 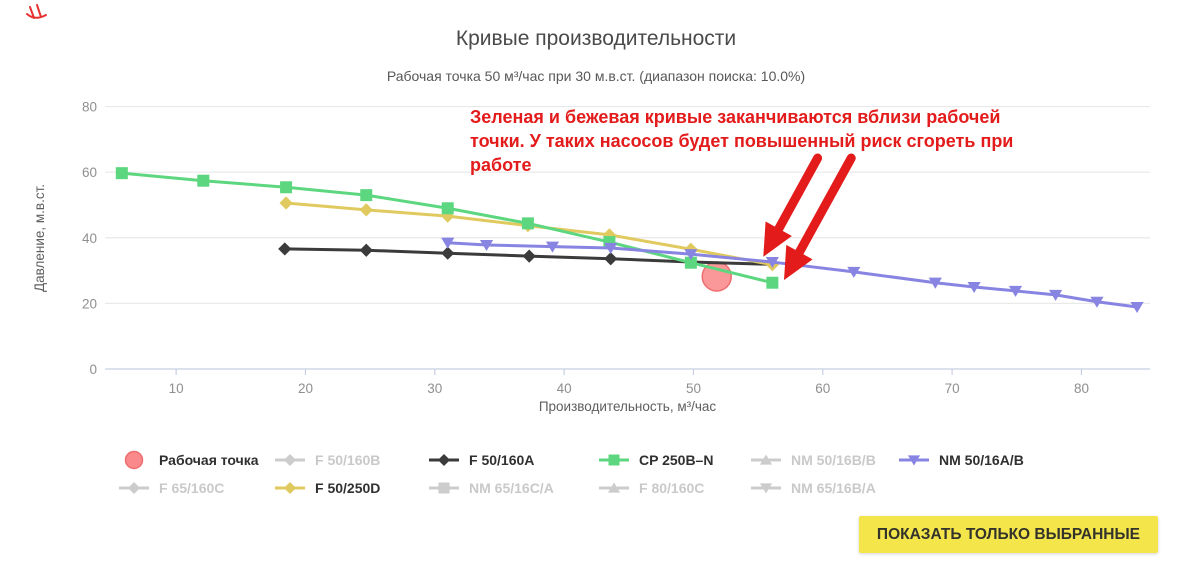 I want to click on legend-item-f-80-160c: F 80/160C, so click(x=672, y=488).